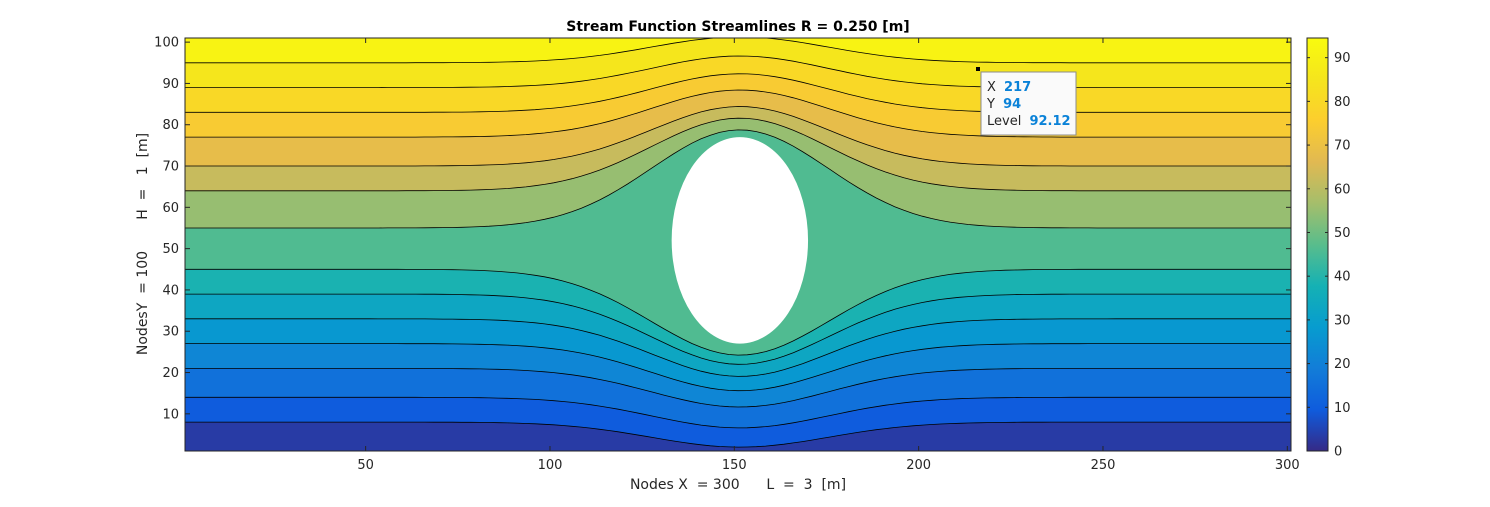 The image size is (1490, 507). I want to click on x-tick-label: 300, so click(1287, 465).